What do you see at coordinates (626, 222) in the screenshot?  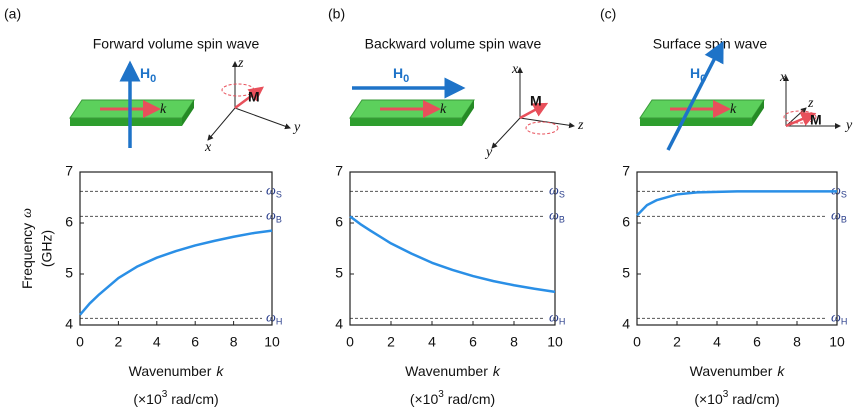 I see `y-tick-label: 6` at bounding box center [626, 222].